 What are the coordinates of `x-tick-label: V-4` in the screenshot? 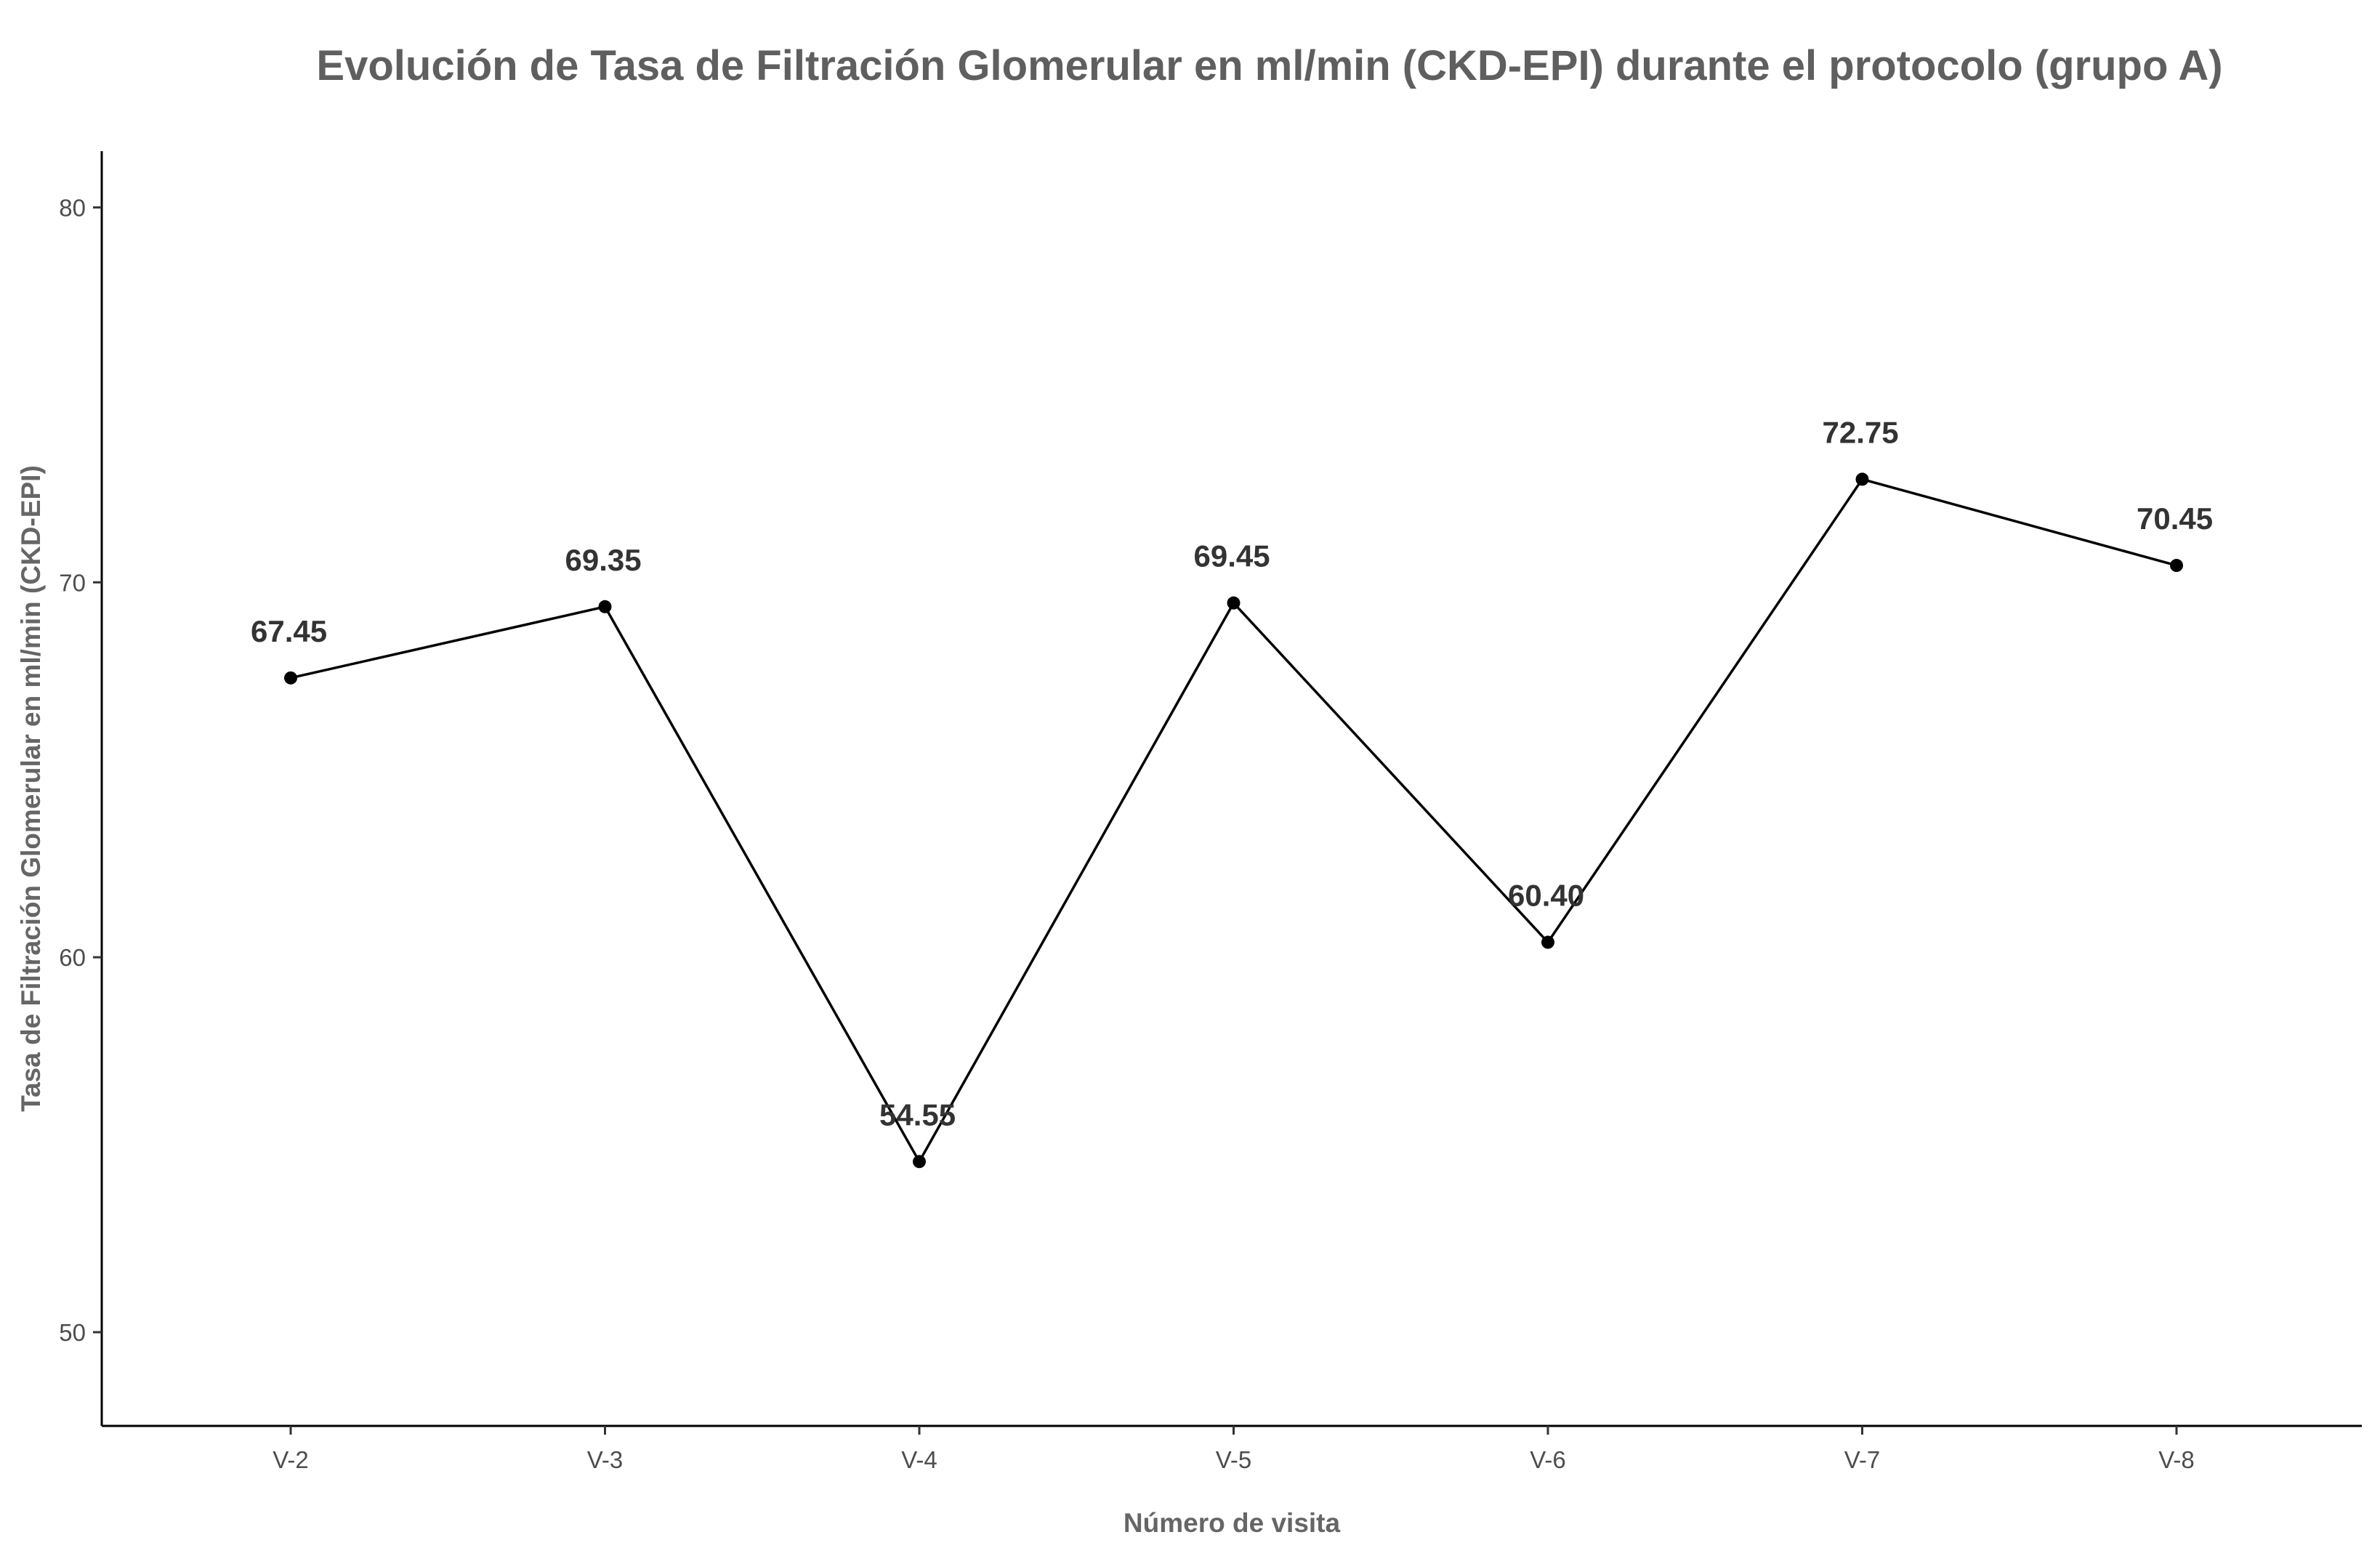 It's located at (919, 1459).